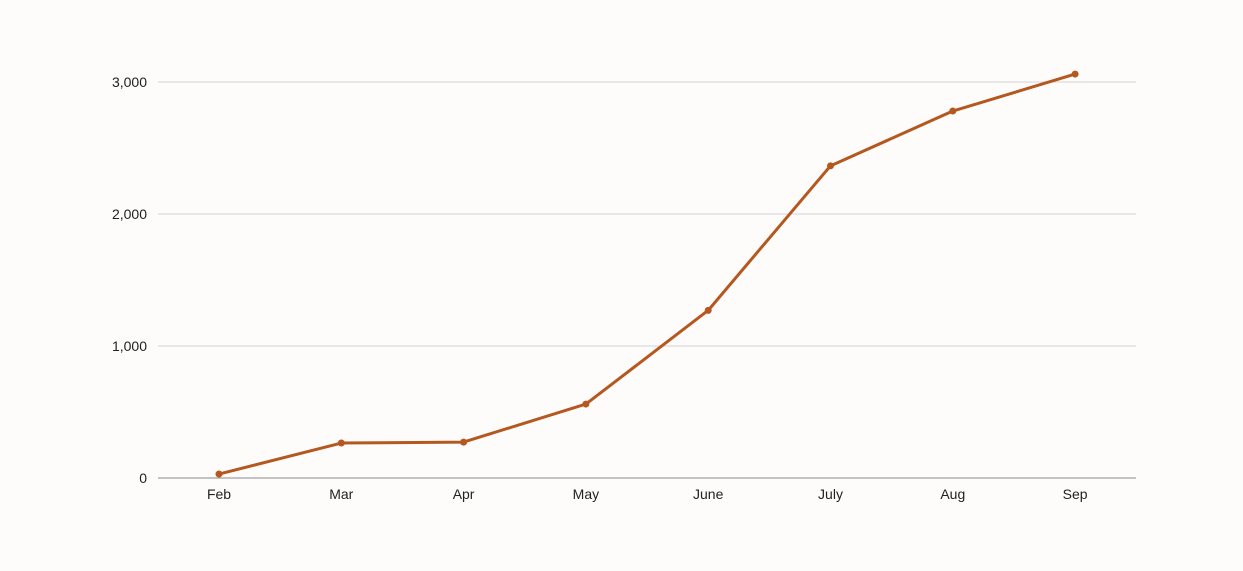 The image size is (1243, 571). Describe the element at coordinates (129, 346) in the screenshot. I see `y-tick-label: 1,000` at that location.